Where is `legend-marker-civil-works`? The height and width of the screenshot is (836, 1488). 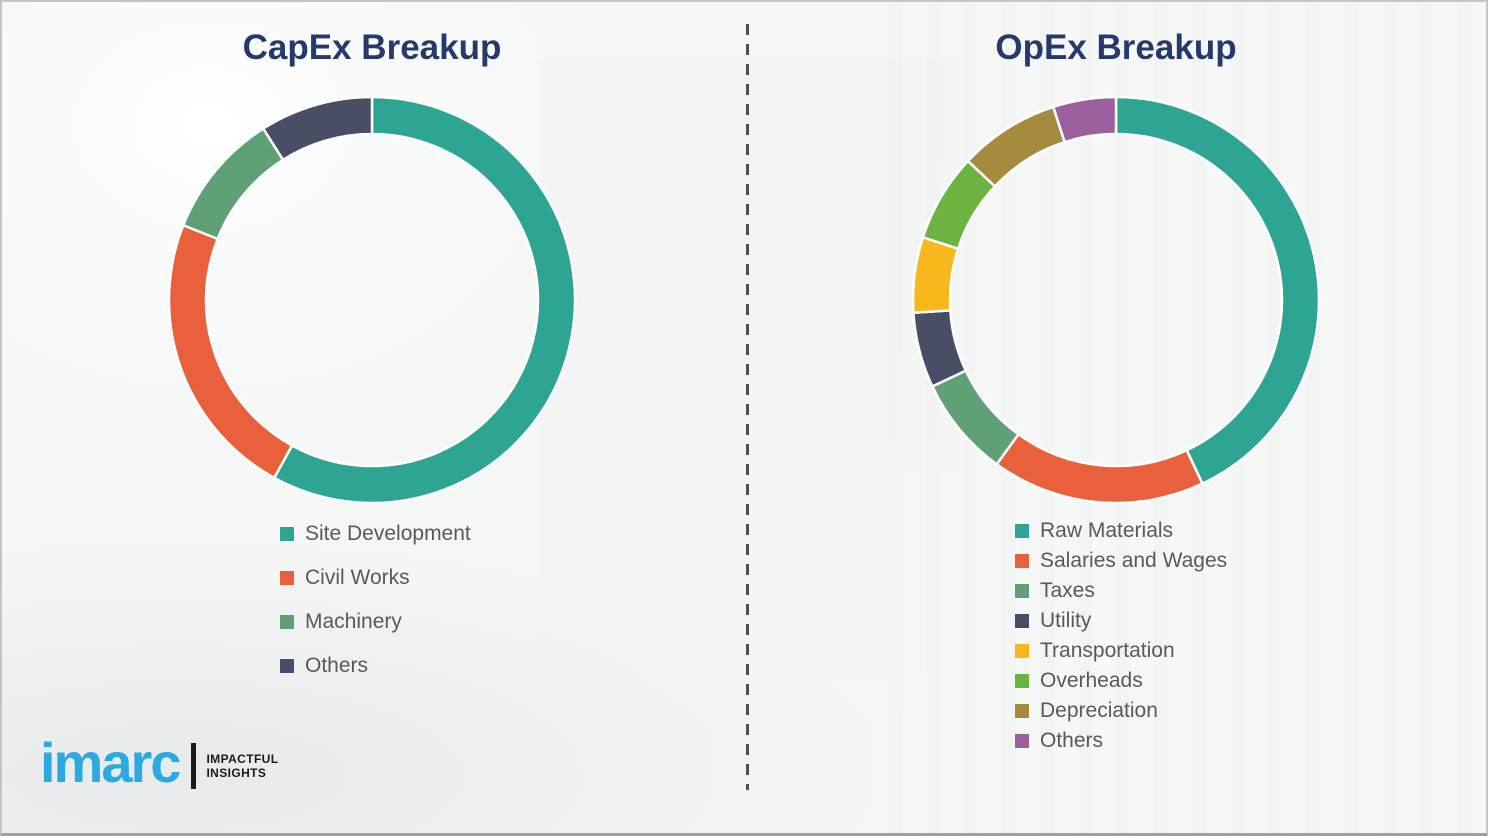 legend-marker-civil-works is located at coordinates (287, 578).